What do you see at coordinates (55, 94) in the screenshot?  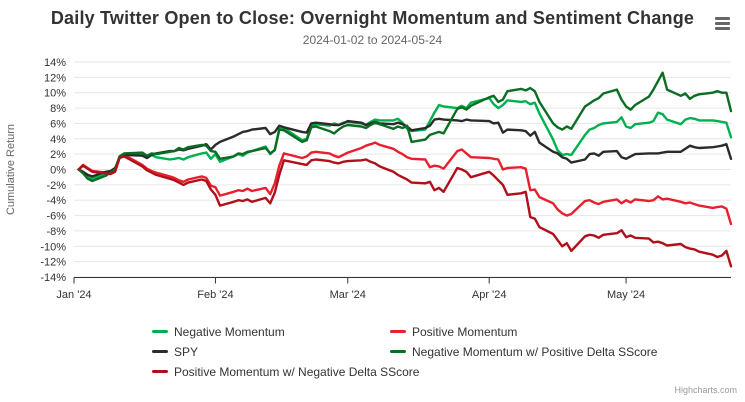 I see `y-tick-label: 10%` at bounding box center [55, 94].